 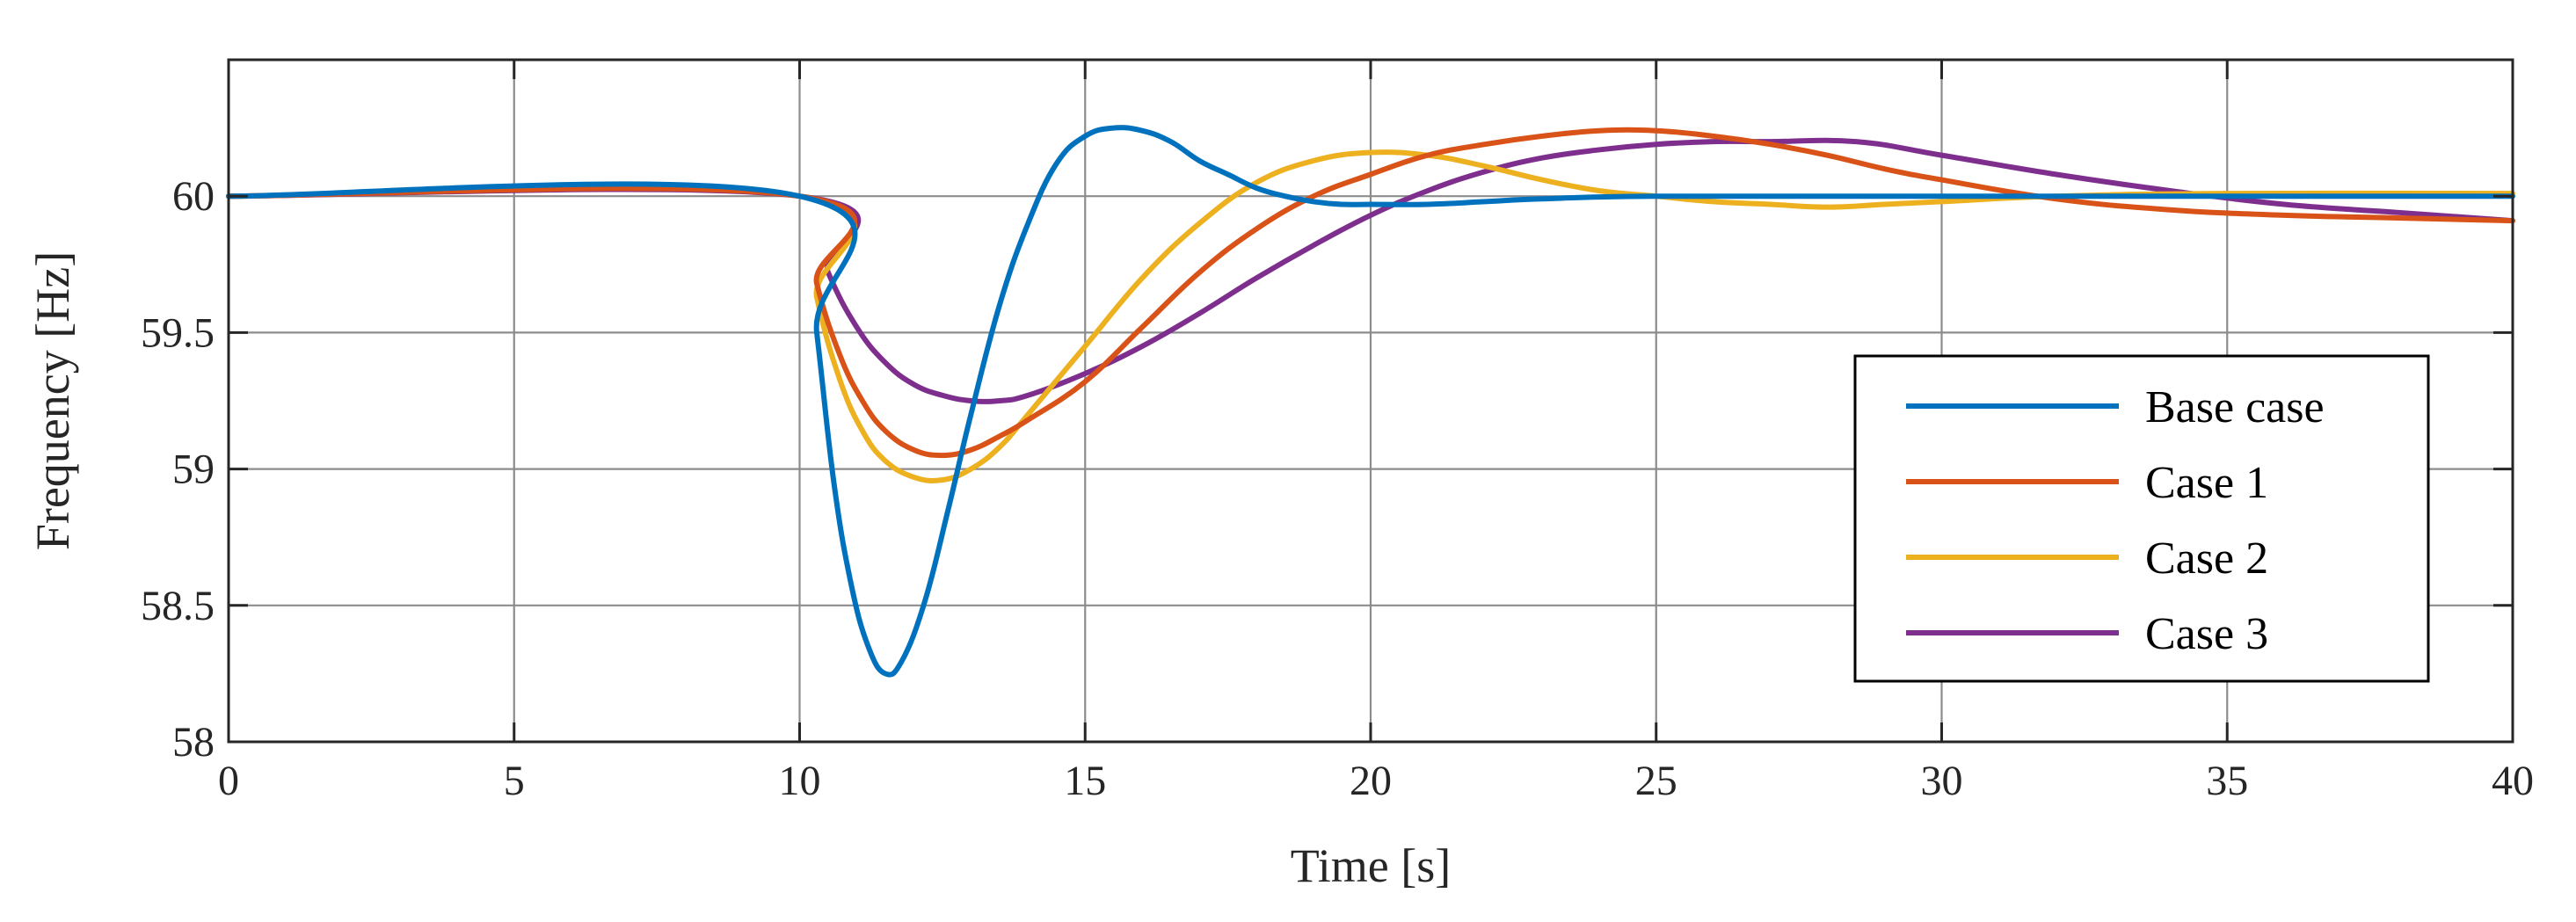 I want to click on x-tick-labels: 0 5 10 15 20 25 30 35 40, so click(x=1376, y=781).